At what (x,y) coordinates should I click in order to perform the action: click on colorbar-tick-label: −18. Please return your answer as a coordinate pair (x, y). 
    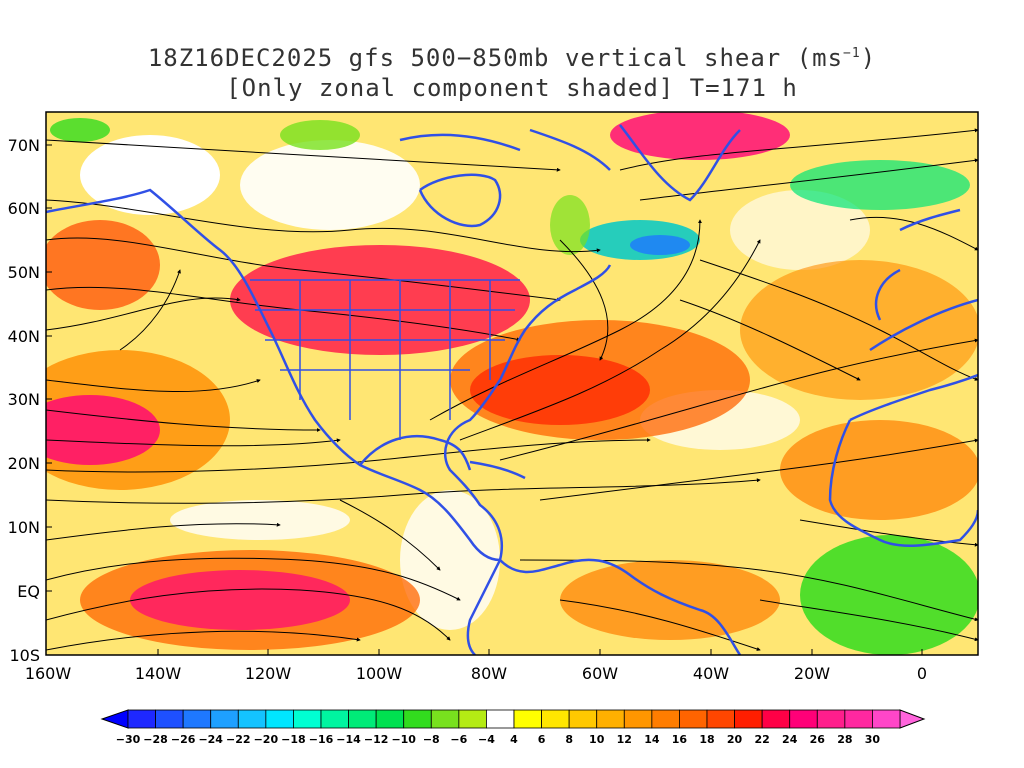
    Looking at the image, I should click on (293, 739).